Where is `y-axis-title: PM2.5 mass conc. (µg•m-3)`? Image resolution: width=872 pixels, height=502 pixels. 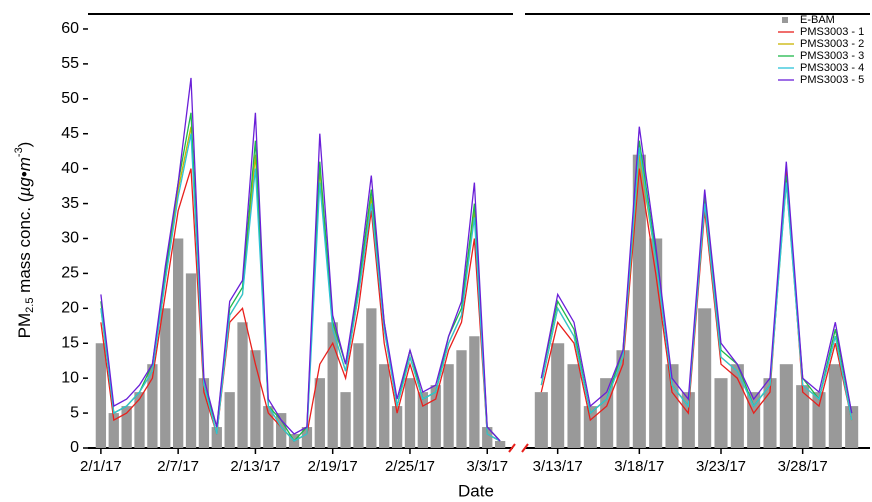
y-axis-title: PM2.5 mass conc. (µg•m-3) is located at coordinates (24, 240).